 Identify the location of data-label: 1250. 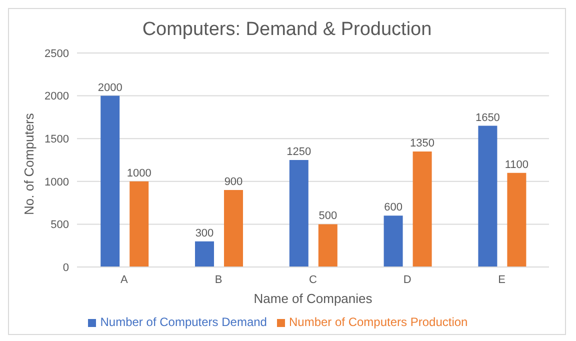
(299, 152).